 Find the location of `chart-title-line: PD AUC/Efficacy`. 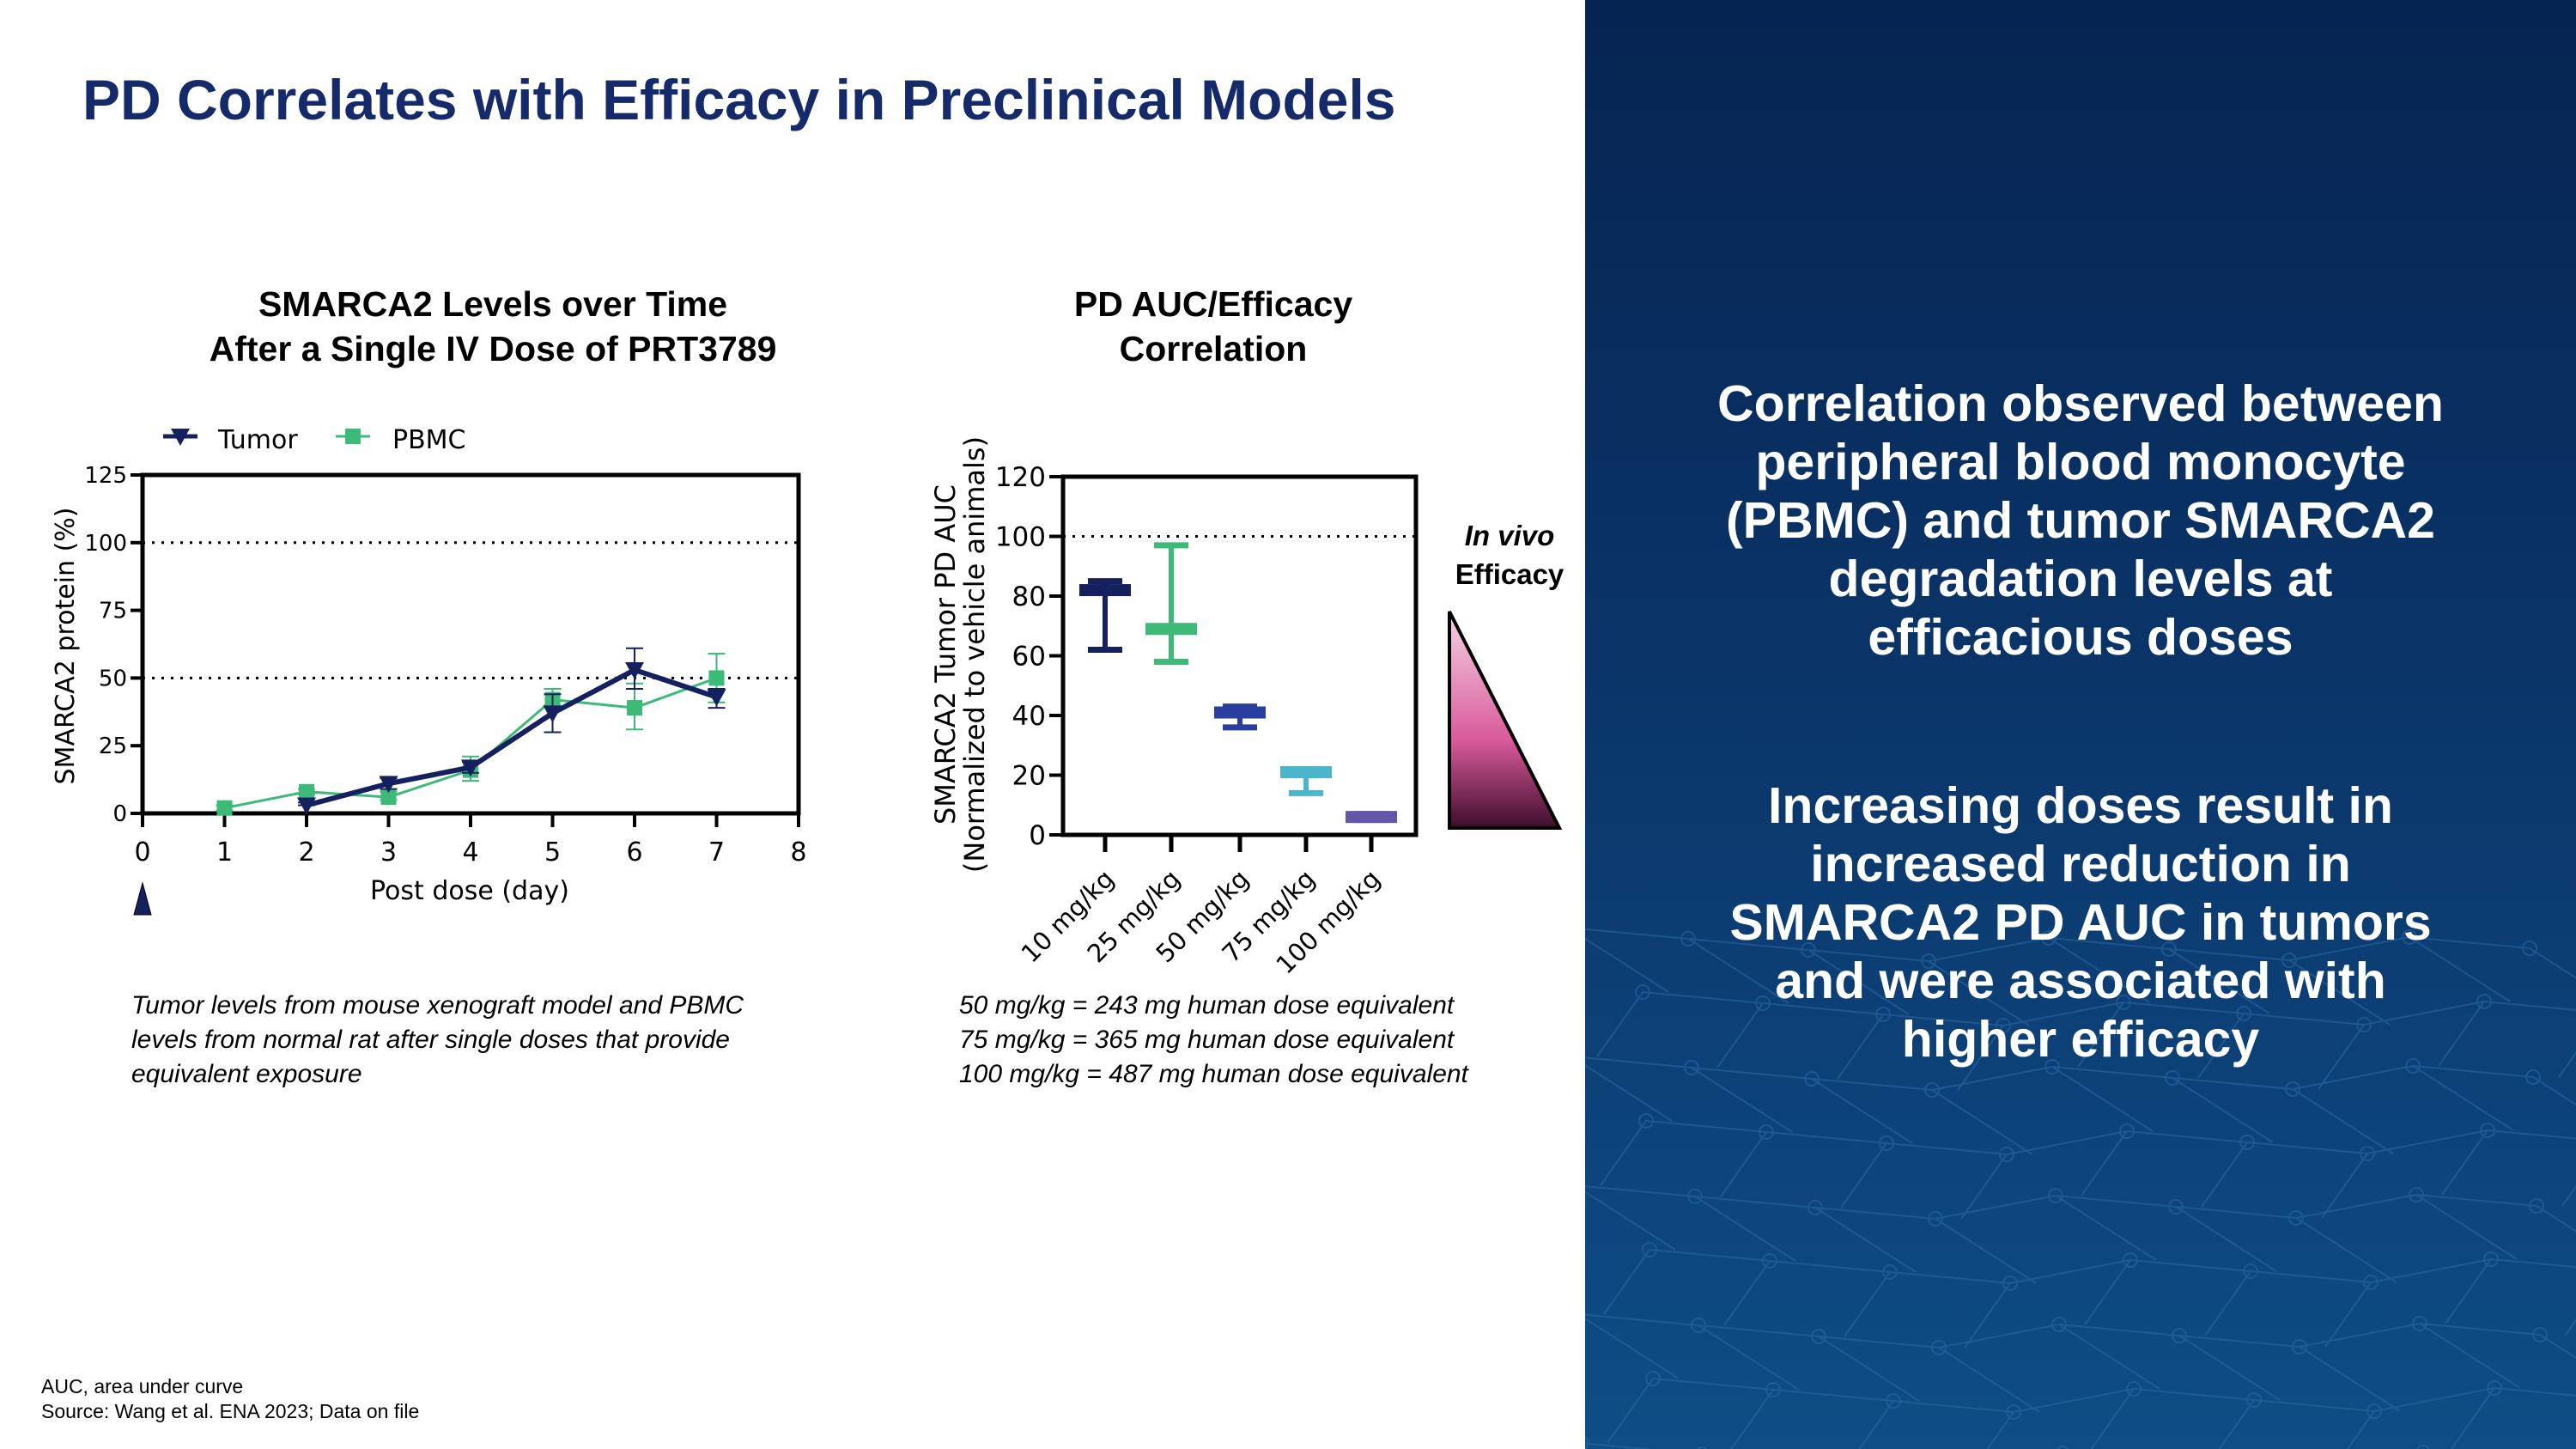

chart-title-line: PD AUC/Efficacy is located at coordinates (1213, 304).